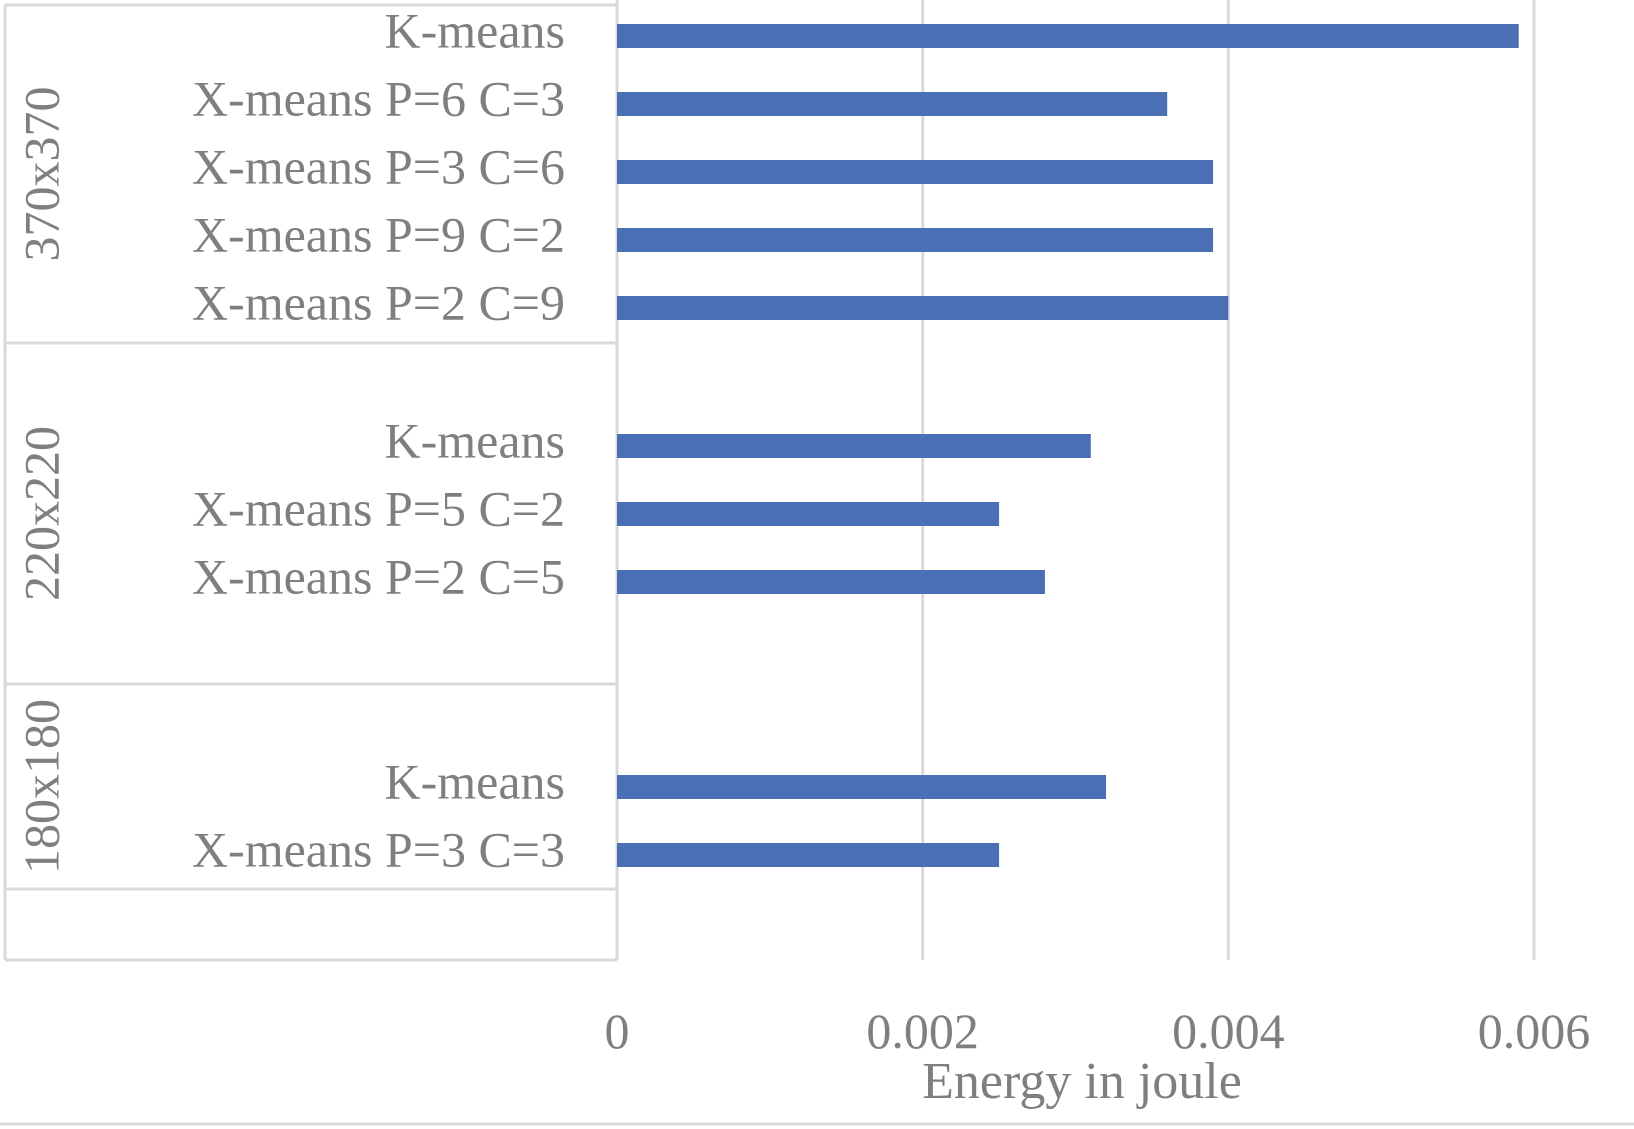 Image resolution: width=1634 pixels, height=1129 pixels. What do you see at coordinates (378, 849) in the screenshot?
I see `category-label-2-1: X-means P=3 C=3` at bounding box center [378, 849].